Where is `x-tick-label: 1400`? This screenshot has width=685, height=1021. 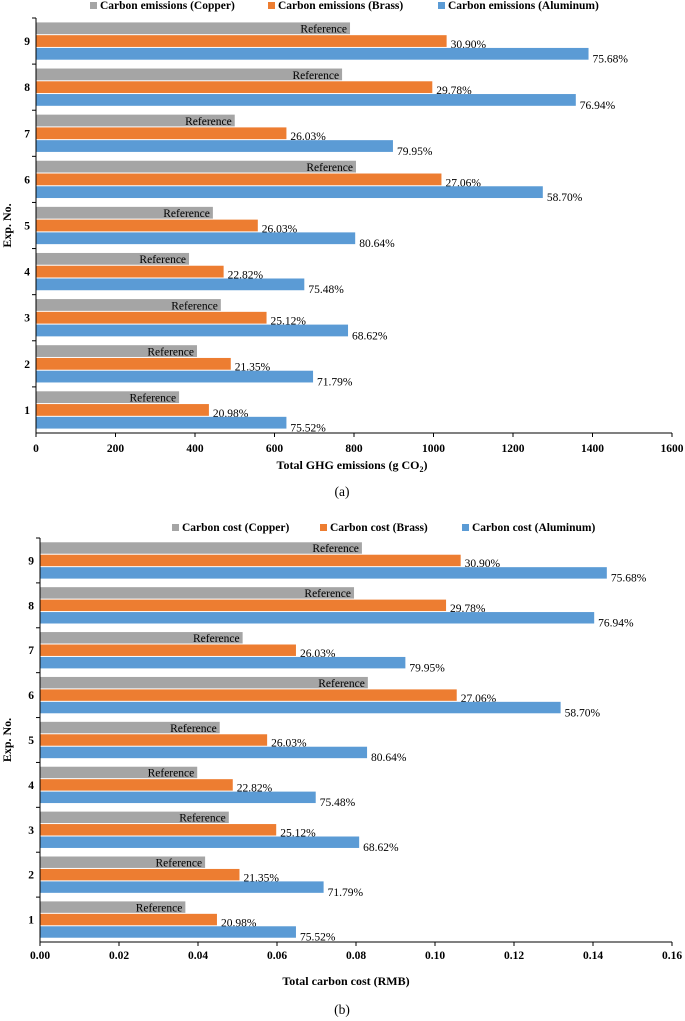 x-tick-label: 1400 is located at coordinates (592, 449).